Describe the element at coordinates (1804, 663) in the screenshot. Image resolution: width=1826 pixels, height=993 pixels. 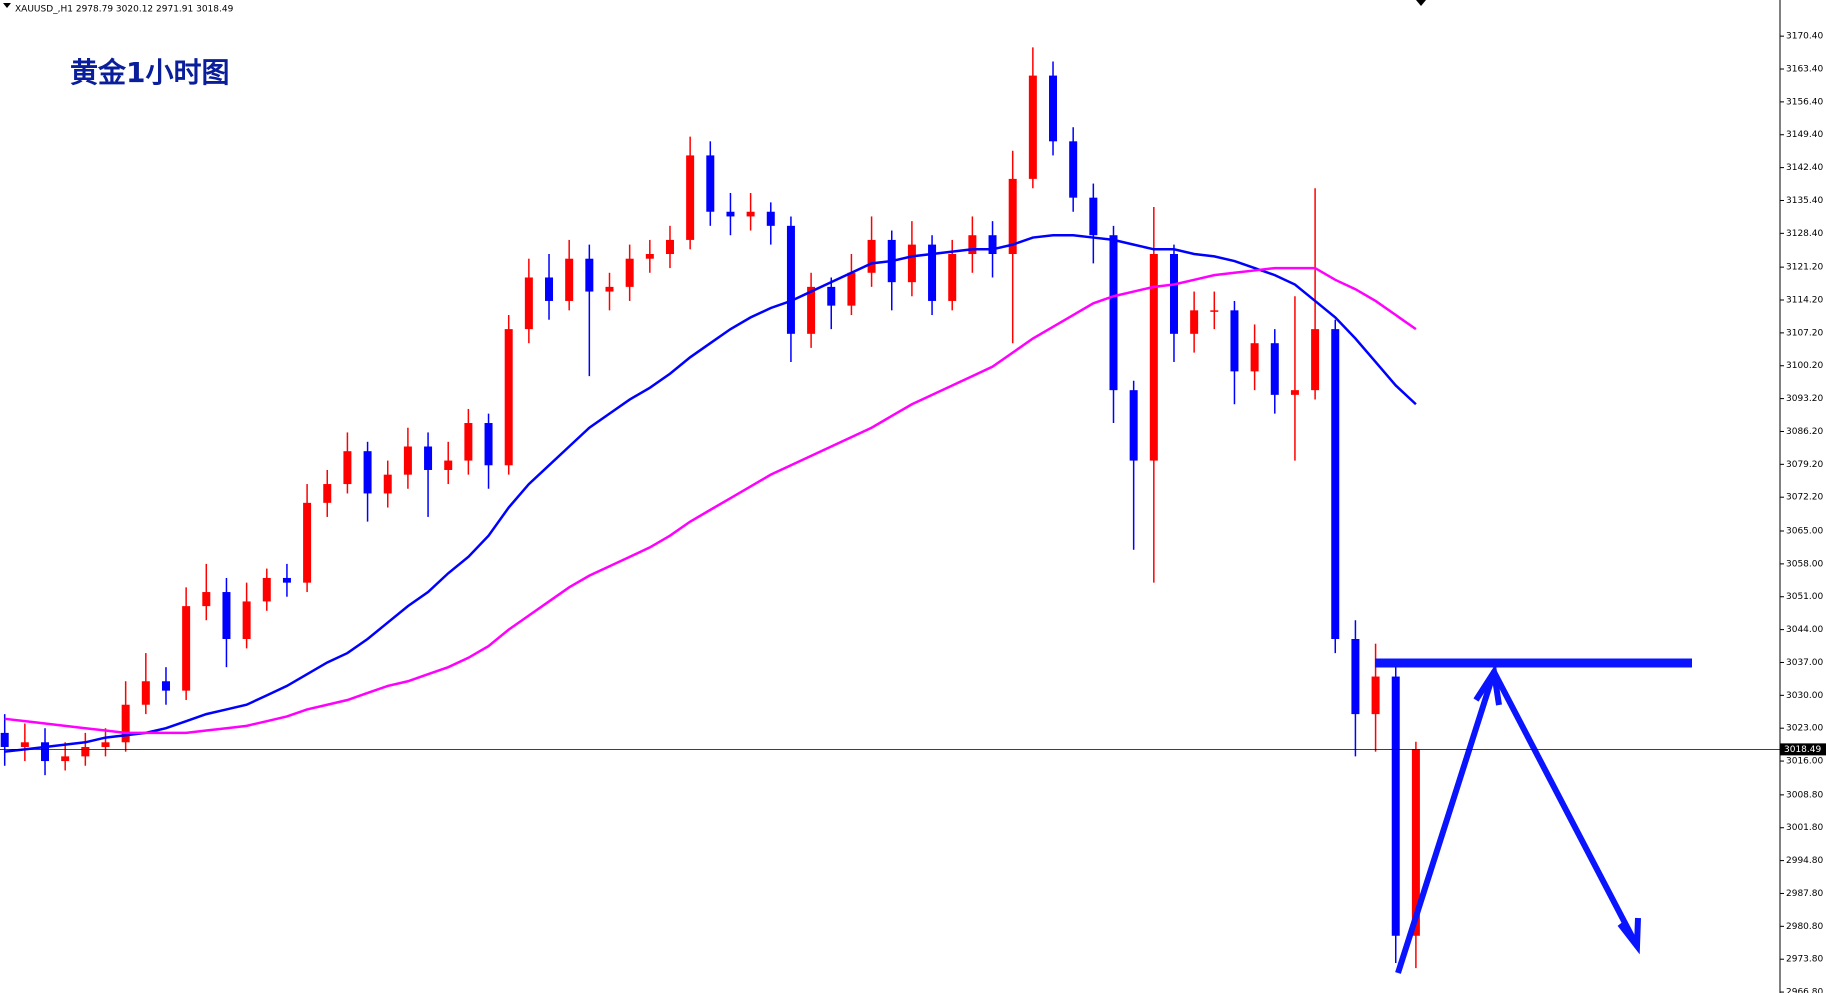
I see `y-tick-label: 3037.00` at that location.